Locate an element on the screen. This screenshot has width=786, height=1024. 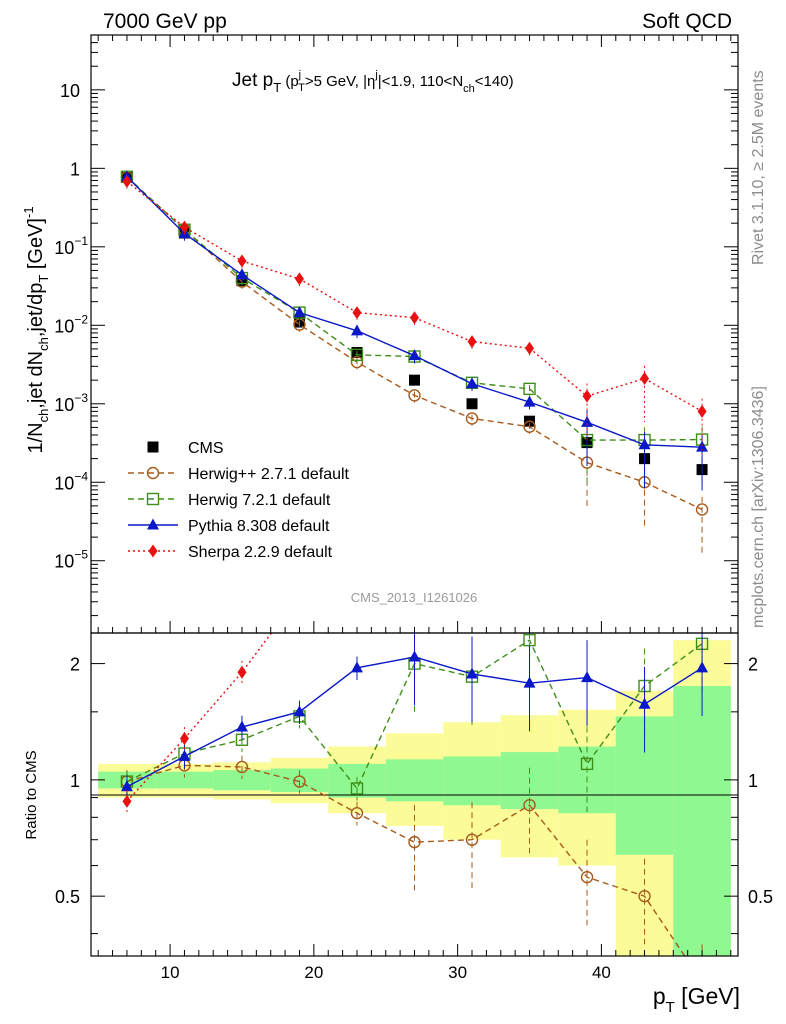
header-right: Soft QCD is located at coordinates (687, 21).